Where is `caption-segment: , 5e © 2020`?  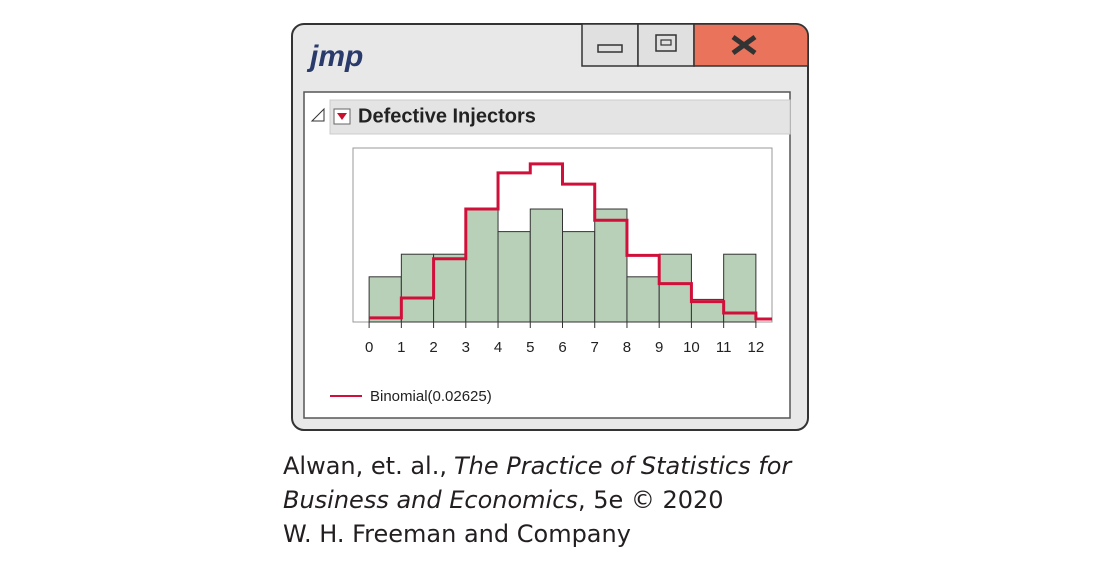 caption-segment: , 5e © 2020 is located at coordinates (651, 500).